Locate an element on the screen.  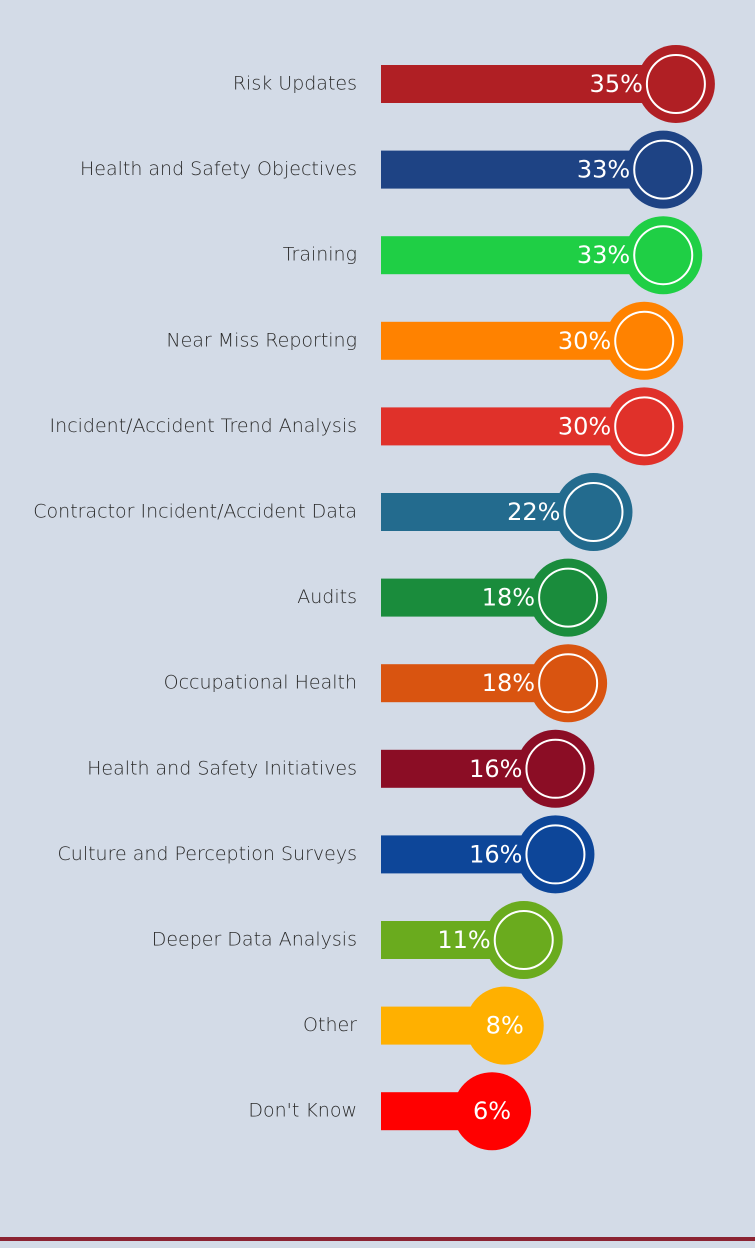
value-label: 11% is located at coordinates (463, 940).